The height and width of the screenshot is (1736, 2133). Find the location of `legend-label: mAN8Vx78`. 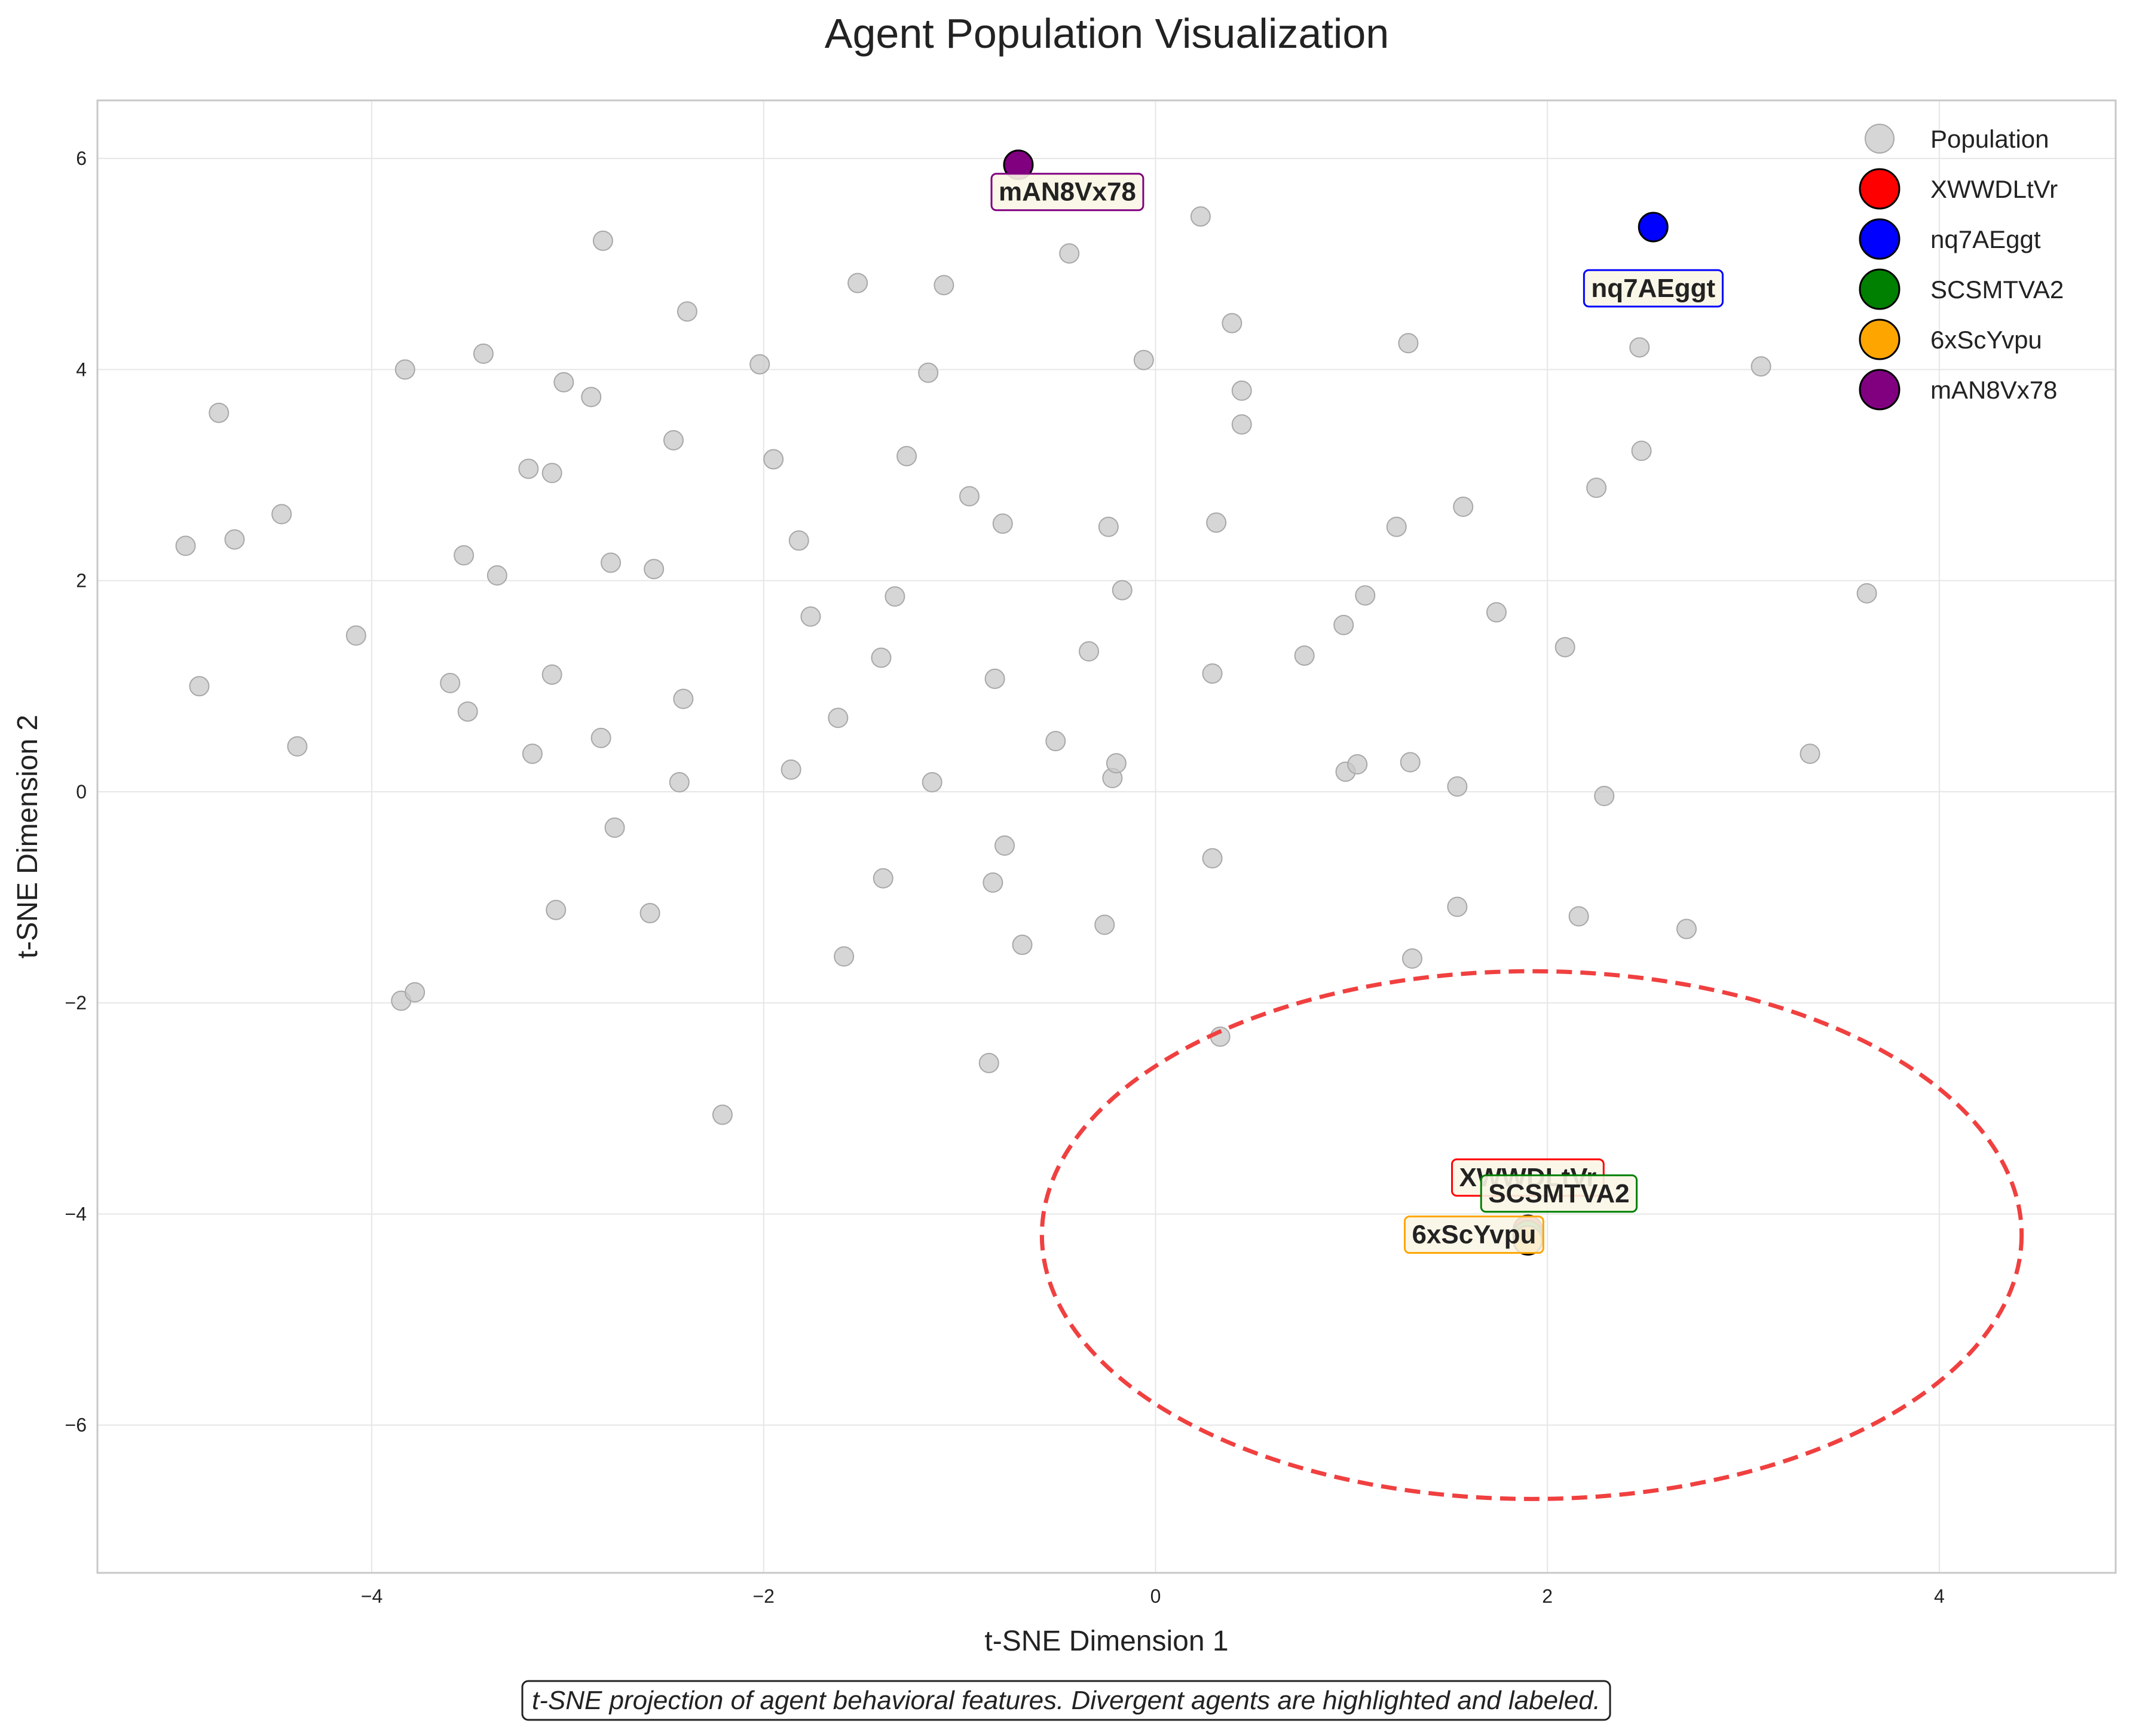

legend-label: mAN8Vx78 is located at coordinates (1993, 390).